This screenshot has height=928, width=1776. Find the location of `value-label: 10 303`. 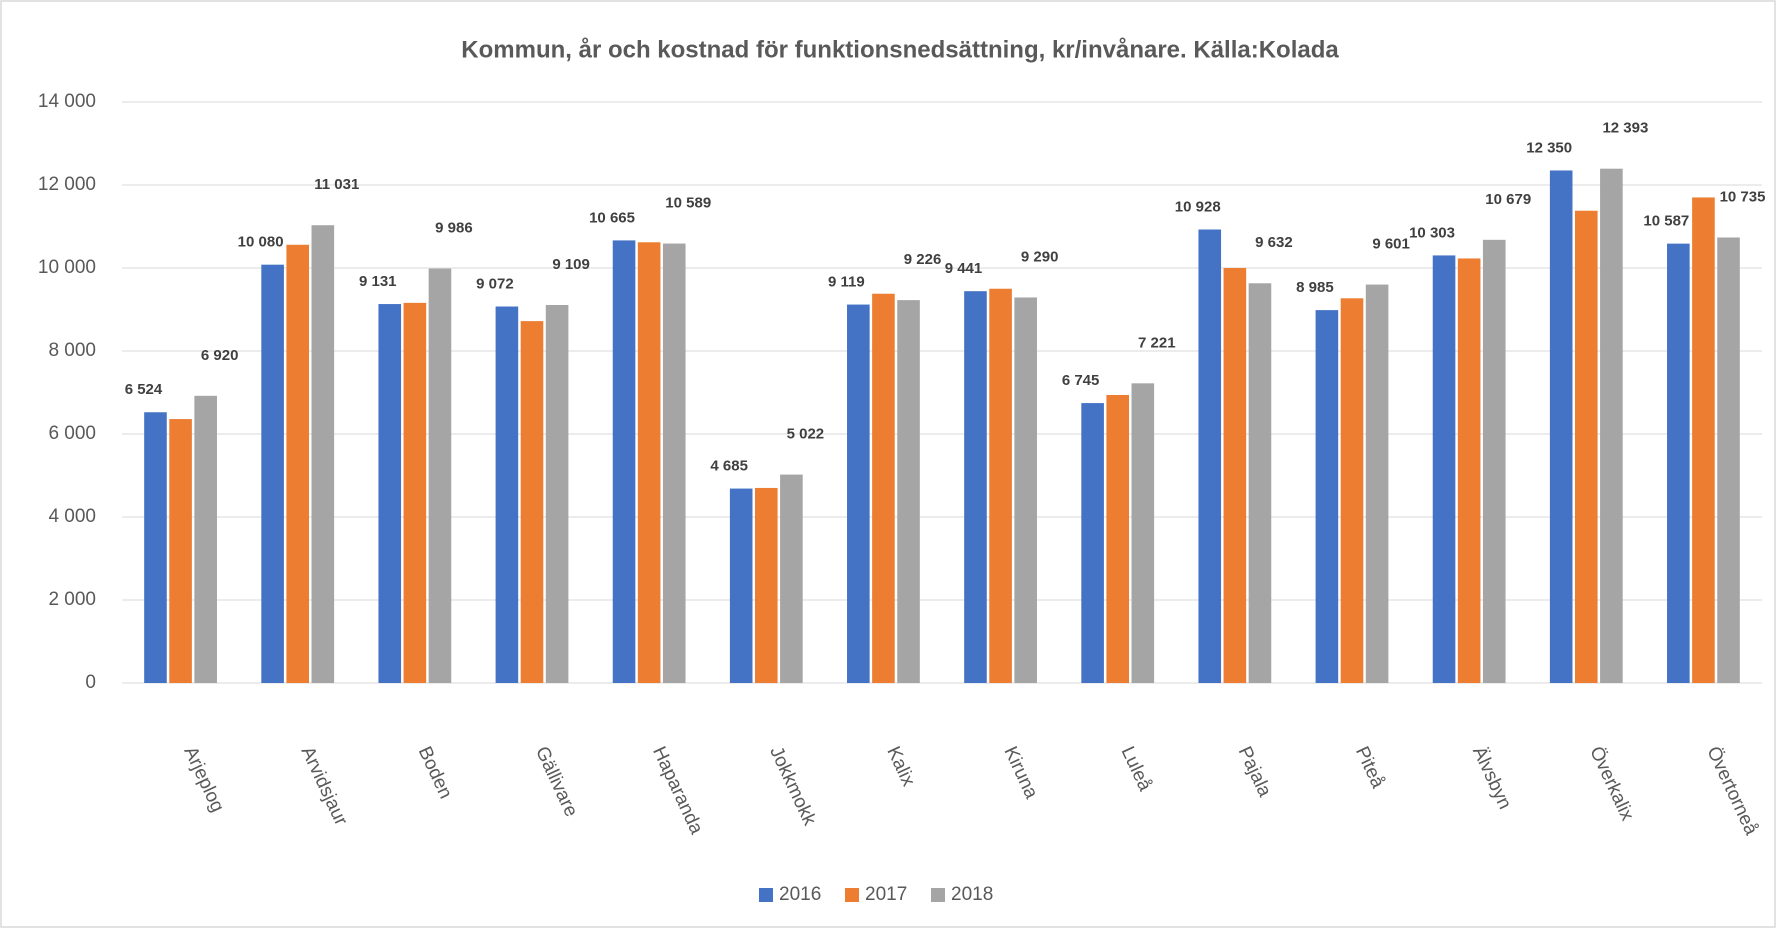

value-label: 10 303 is located at coordinates (1432, 232).